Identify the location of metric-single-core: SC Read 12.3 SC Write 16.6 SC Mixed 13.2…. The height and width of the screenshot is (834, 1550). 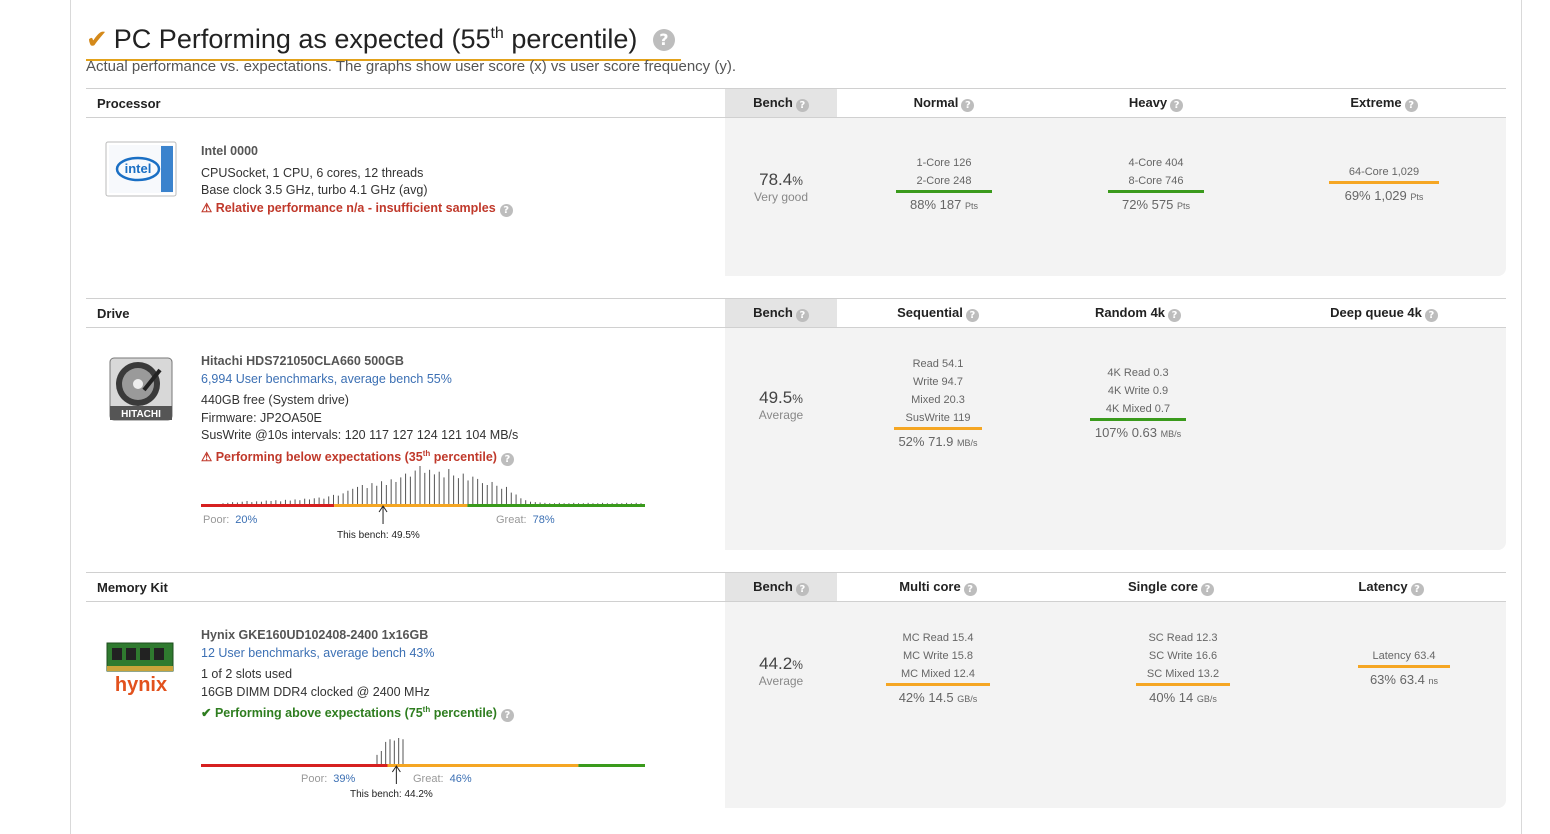
(1183, 668).